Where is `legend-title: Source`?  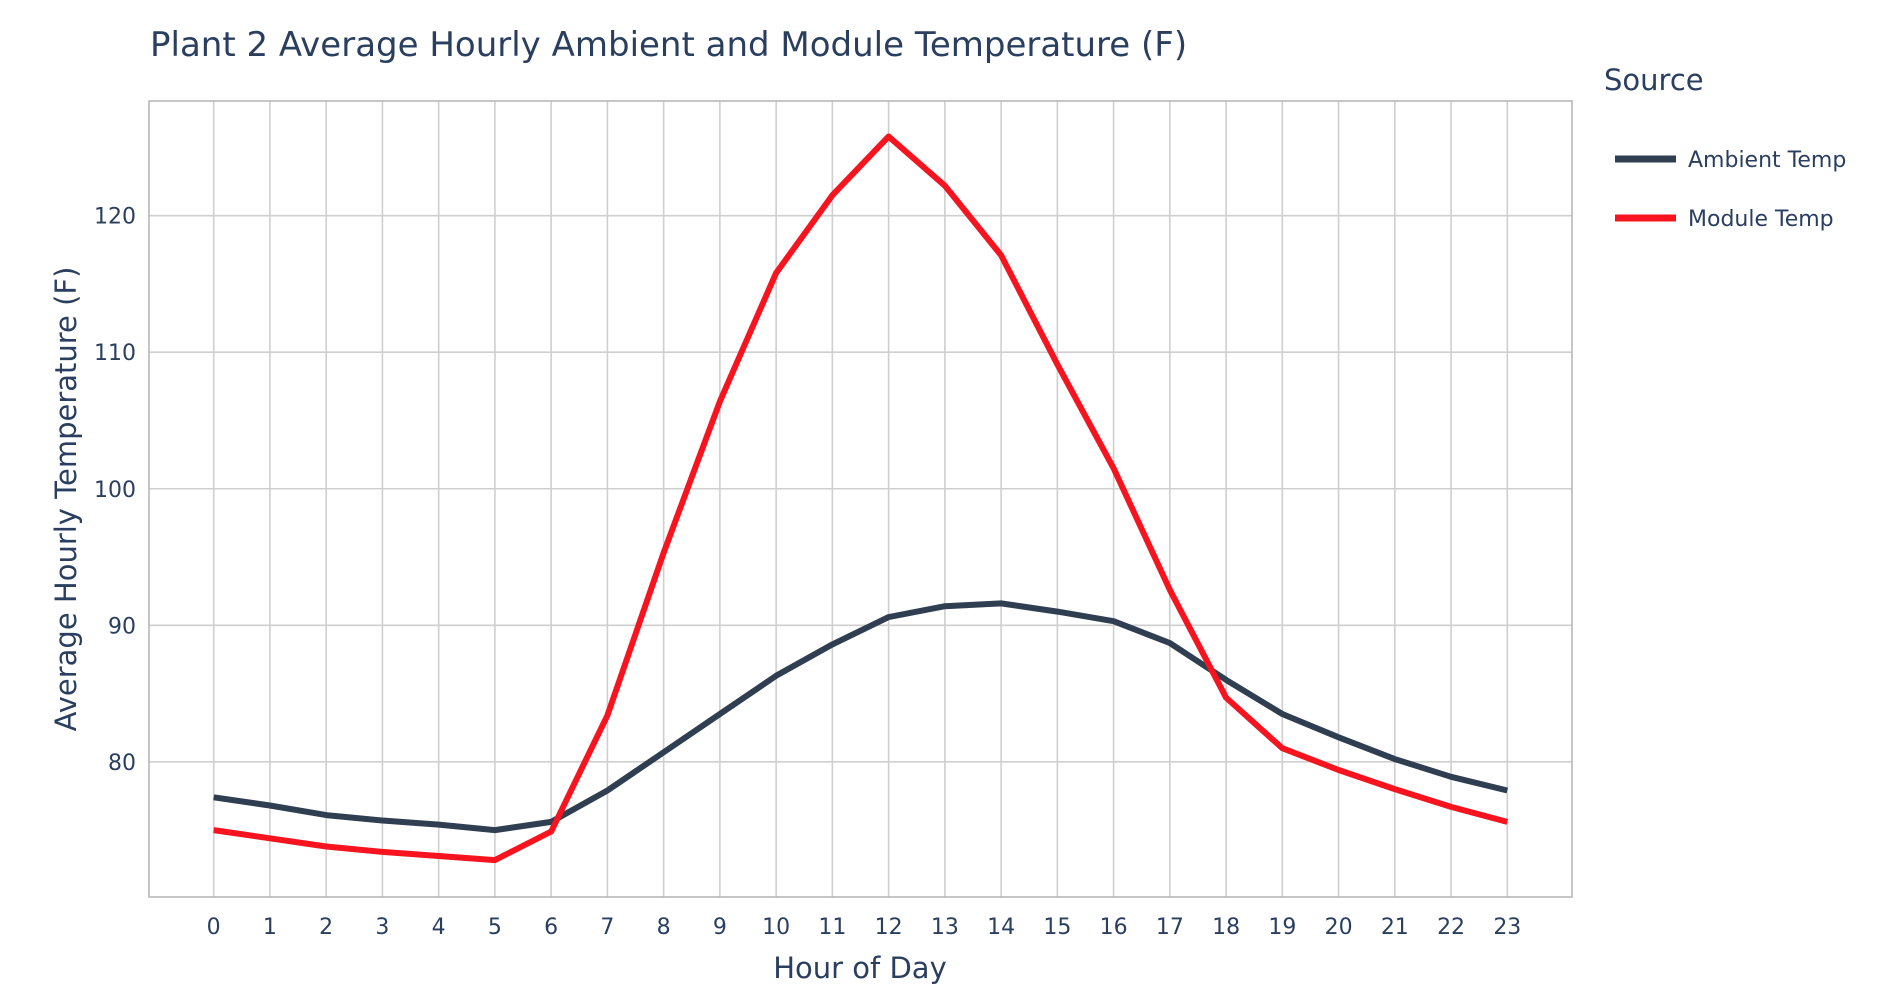 legend-title: Source is located at coordinates (1654, 80).